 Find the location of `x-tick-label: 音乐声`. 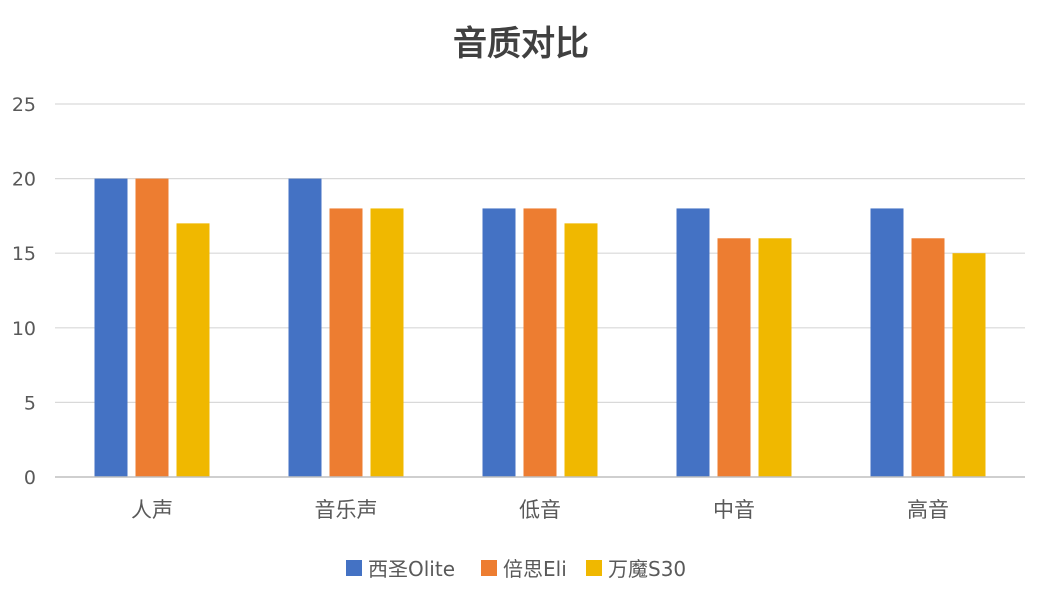

x-tick-label: 音乐声 is located at coordinates (346, 510).